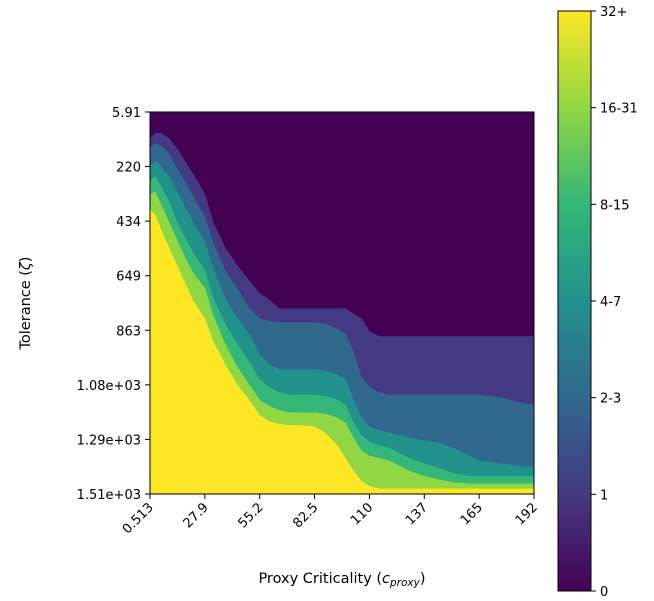  I want to click on y-tick-label: 649, so click(128, 277).